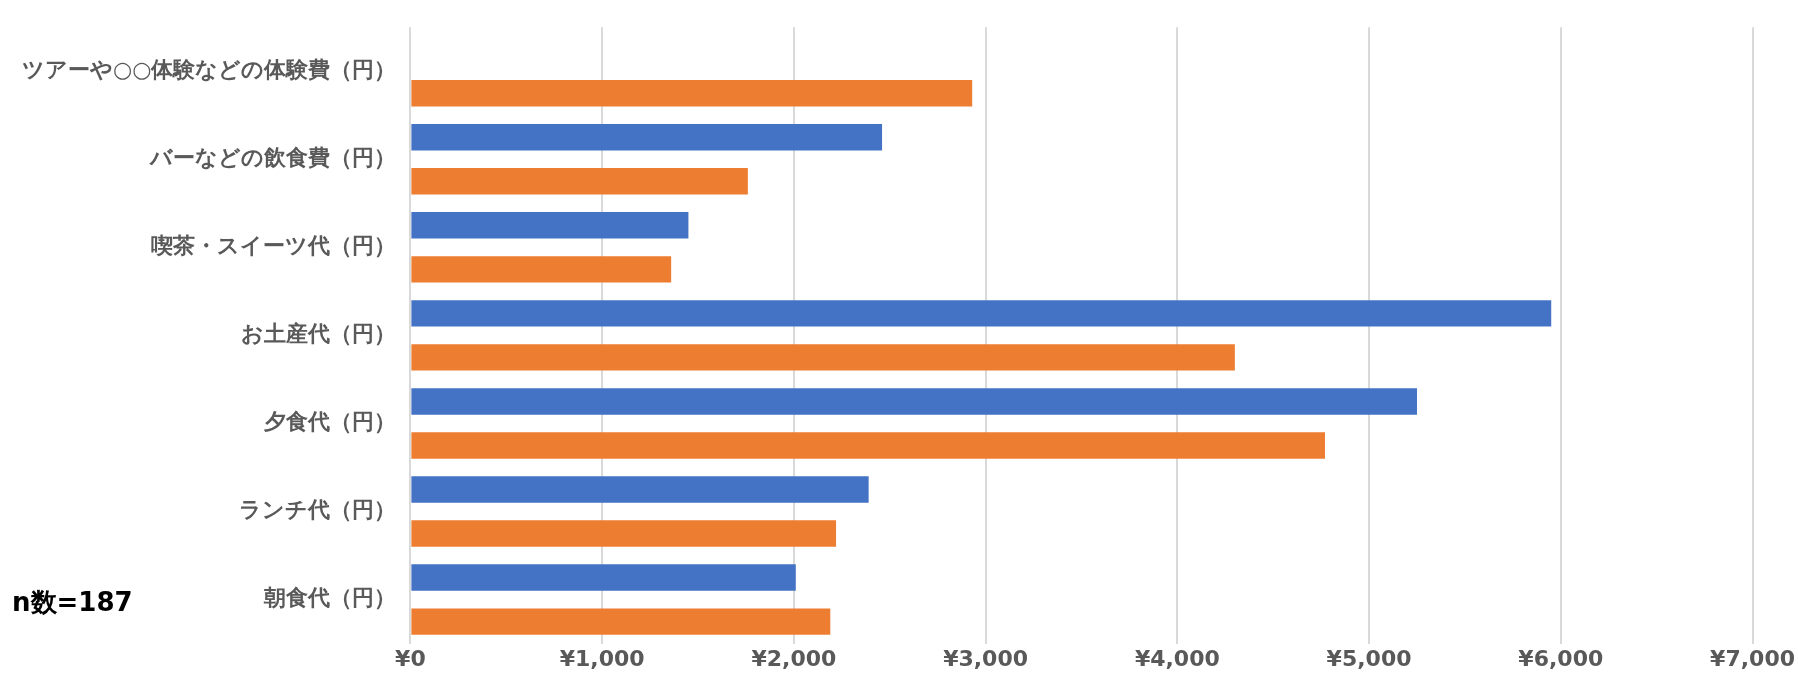  What do you see at coordinates (1753, 658) in the screenshot?
I see `x-tick-label: ¥7,000` at bounding box center [1753, 658].